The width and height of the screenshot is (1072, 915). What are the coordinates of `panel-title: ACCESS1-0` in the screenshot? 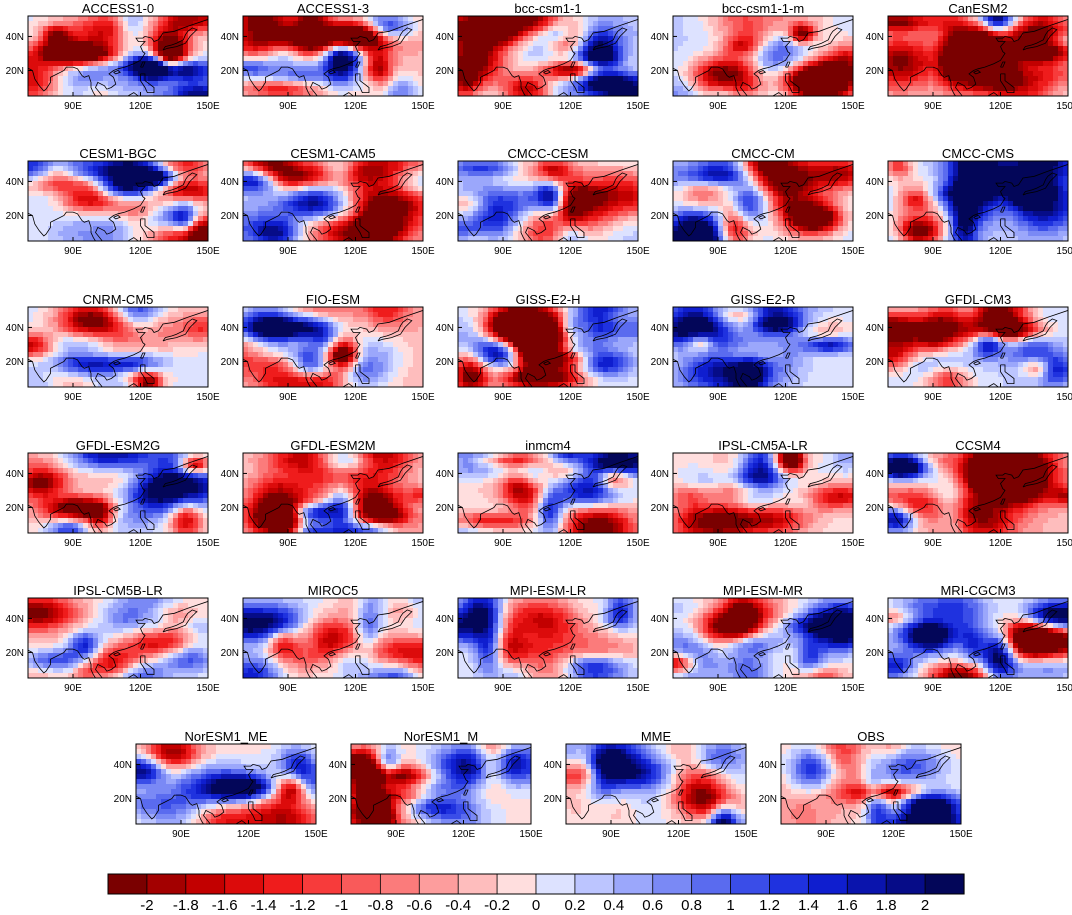 It's located at (118, 8).